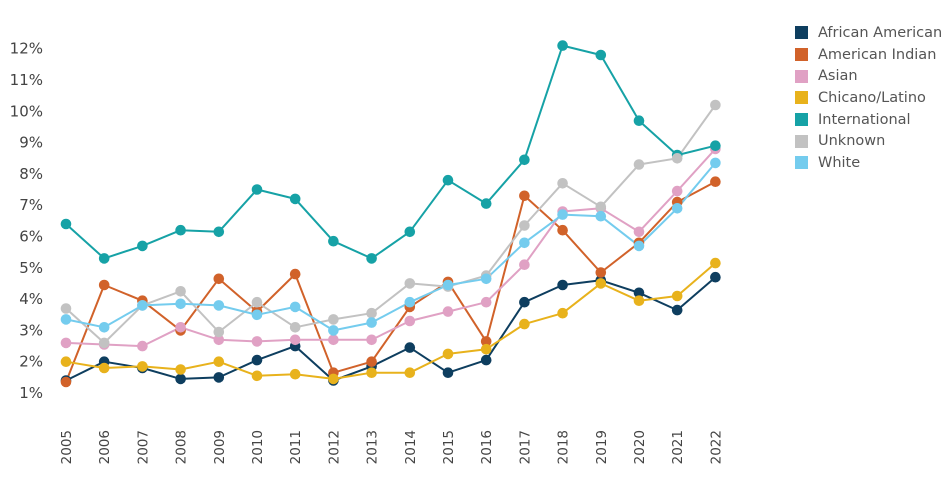  What do you see at coordinates (868, 141) in the screenshot?
I see `legend-item-unknown: Unknown` at bounding box center [868, 141].